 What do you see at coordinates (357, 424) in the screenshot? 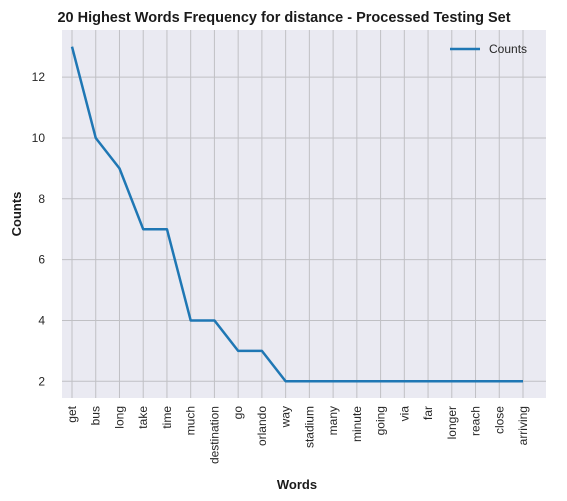
I see `x-tick-label: minute` at bounding box center [357, 424].